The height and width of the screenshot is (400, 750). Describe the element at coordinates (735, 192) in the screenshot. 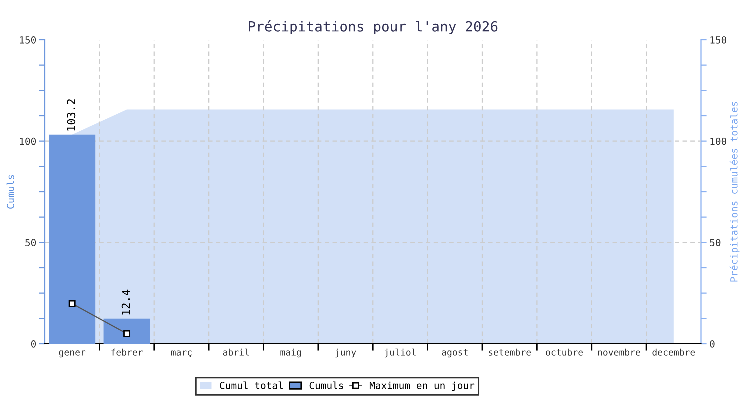

I see `y2-axis-title: Précipitations cumulées totales` at that location.